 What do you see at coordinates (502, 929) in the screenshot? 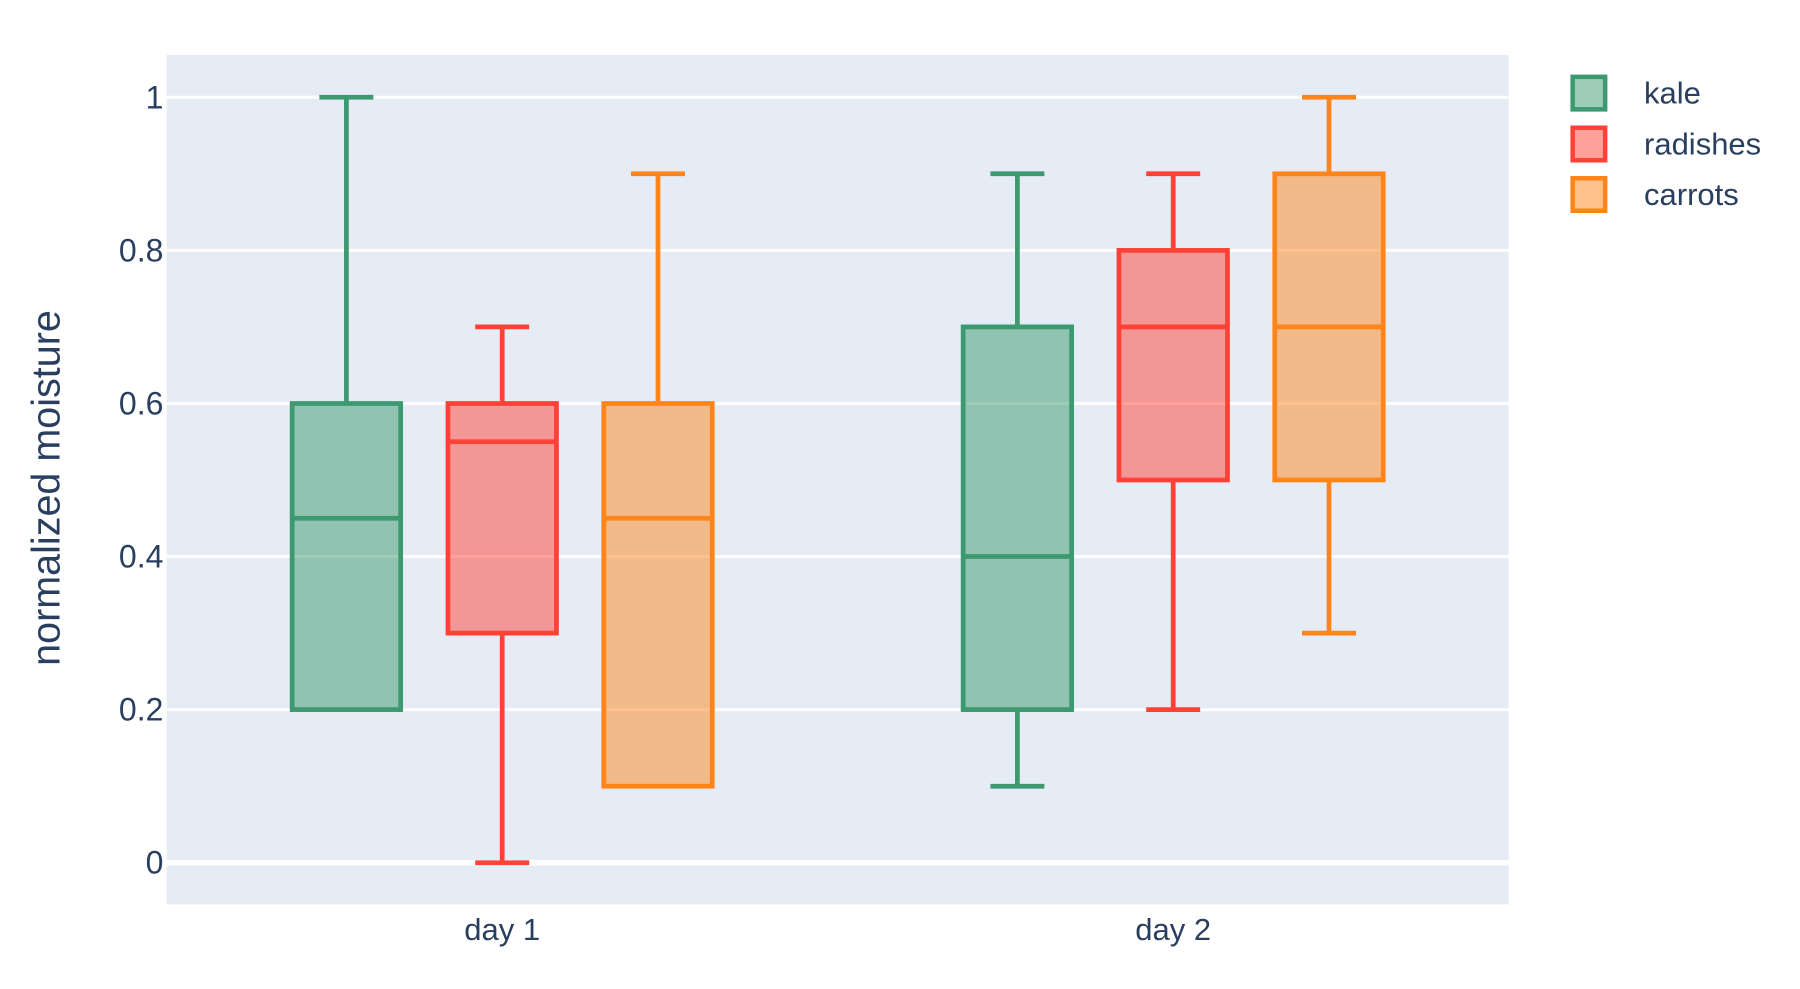
I see `svg-text: day 1` at bounding box center [502, 929].